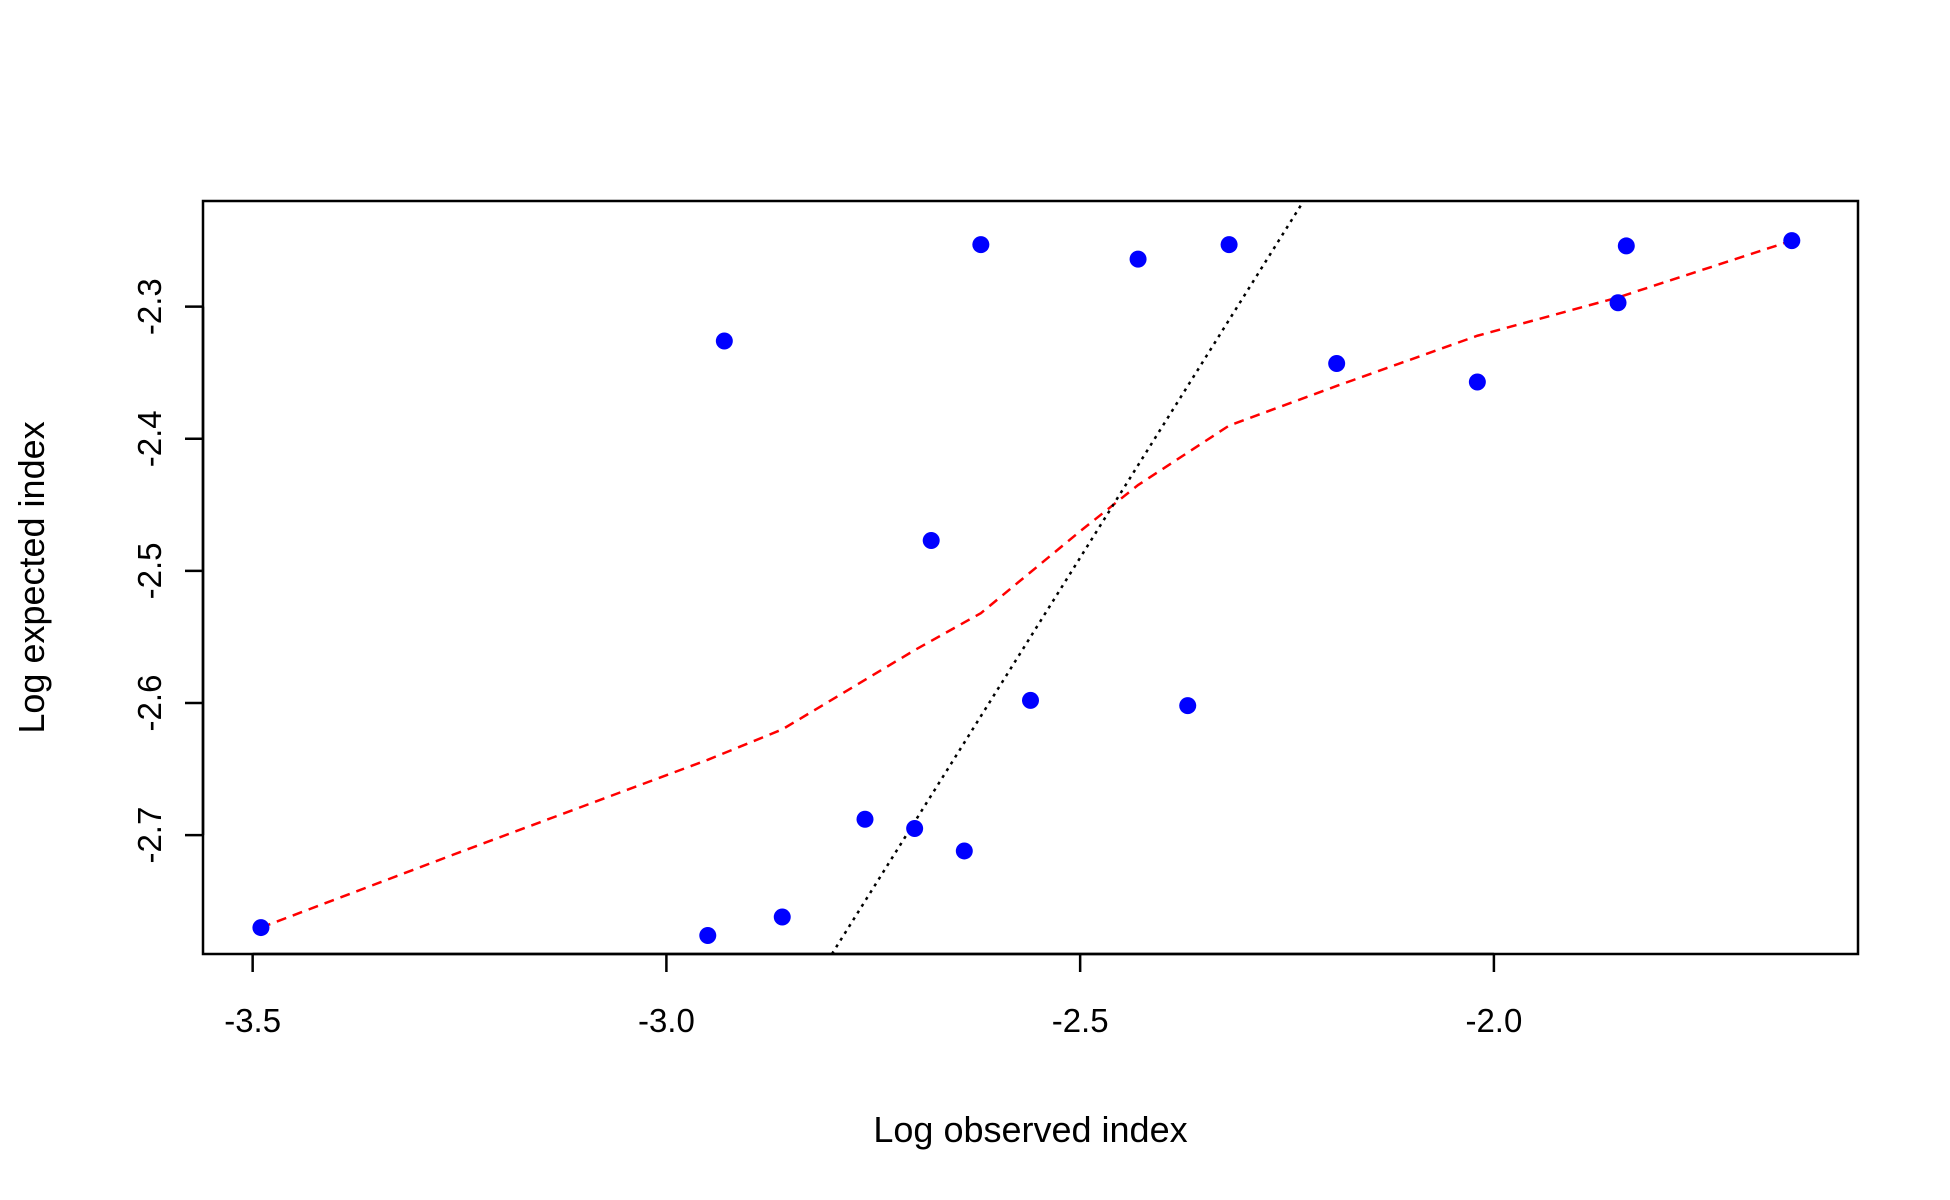 The image size is (1950, 1200). What do you see at coordinates (1493, 1020) in the screenshot?
I see `x-tick-label: -2.0` at bounding box center [1493, 1020].